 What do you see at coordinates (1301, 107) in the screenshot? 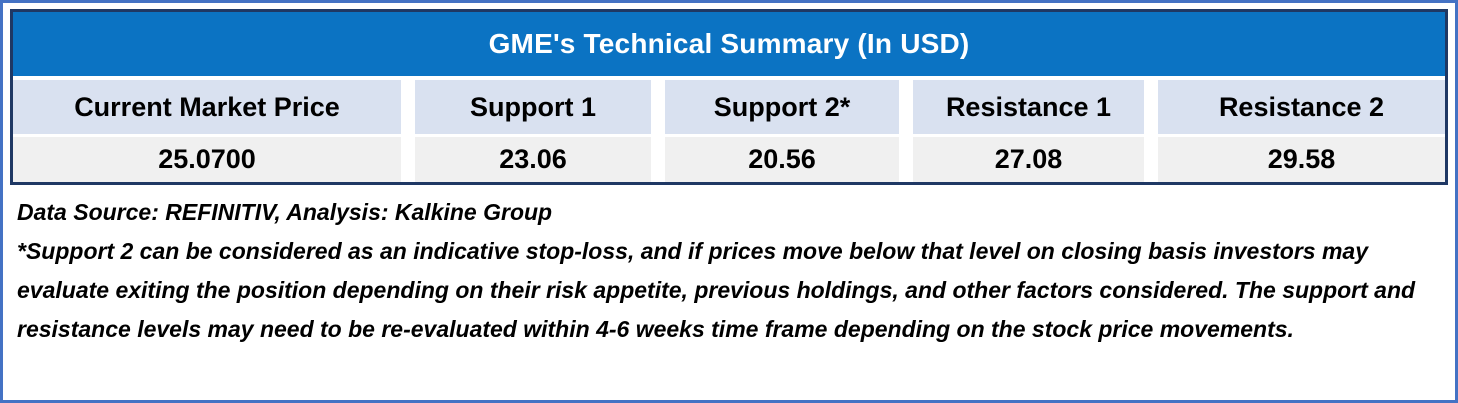
I see `header-resistance-2: Resistance 2` at bounding box center [1301, 107].